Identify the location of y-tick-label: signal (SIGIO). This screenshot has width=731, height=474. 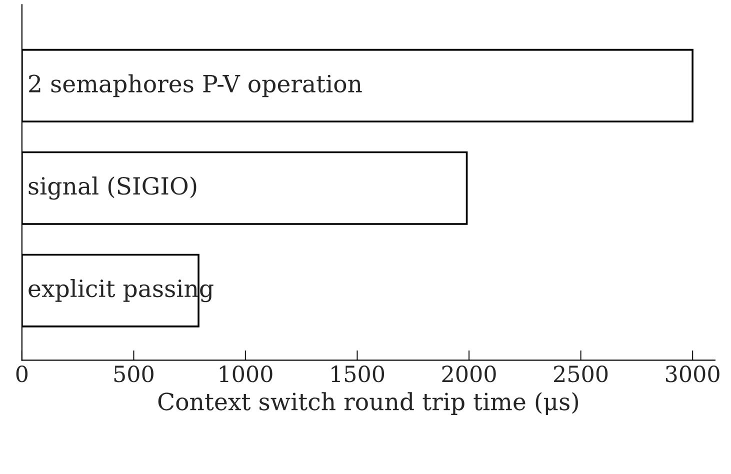
(112, 188).